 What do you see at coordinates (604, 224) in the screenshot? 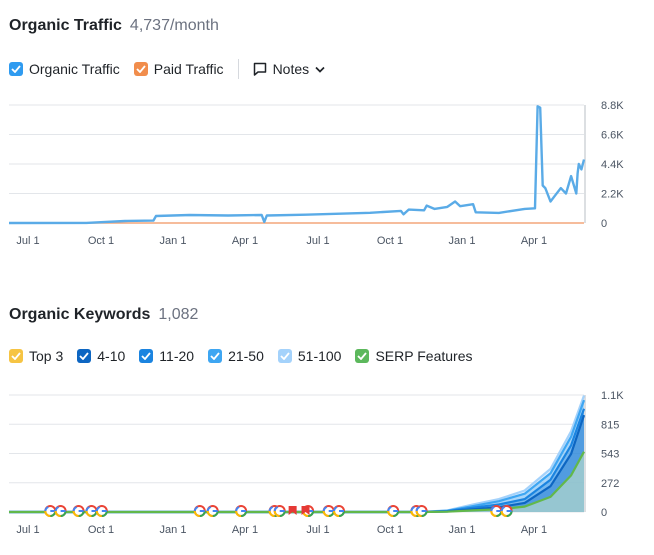
I see `traffic-y-tick-label: 0` at bounding box center [604, 224].